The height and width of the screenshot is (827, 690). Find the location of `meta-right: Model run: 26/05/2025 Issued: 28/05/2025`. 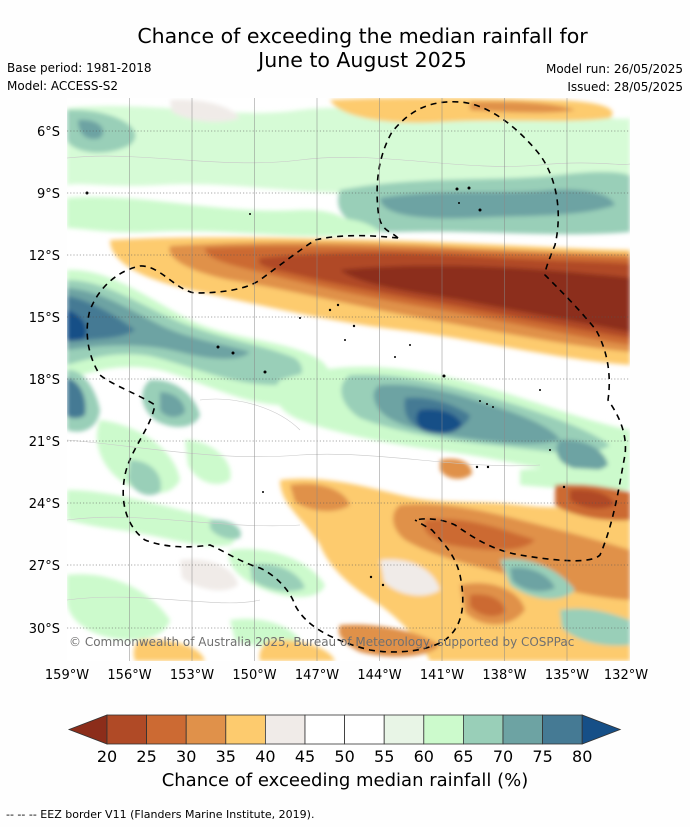

meta-right: Model run: 26/05/2025 Issued: 28/05/2025 is located at coordinates (614, 78).